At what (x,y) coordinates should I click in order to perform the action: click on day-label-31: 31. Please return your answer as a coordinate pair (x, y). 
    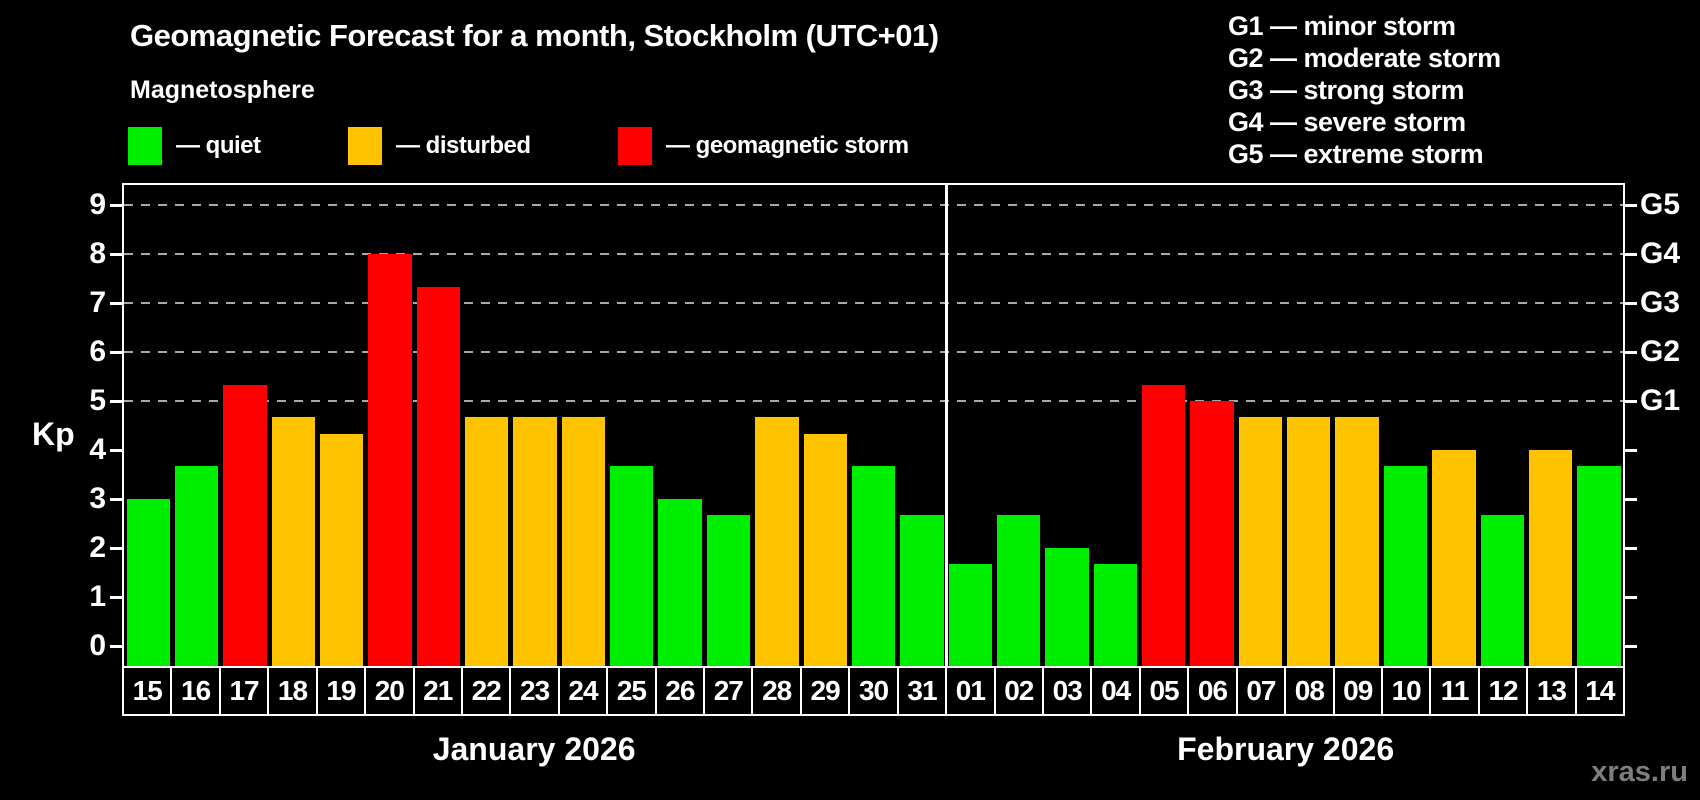
    Looking at the image, I should click on (922, 691).